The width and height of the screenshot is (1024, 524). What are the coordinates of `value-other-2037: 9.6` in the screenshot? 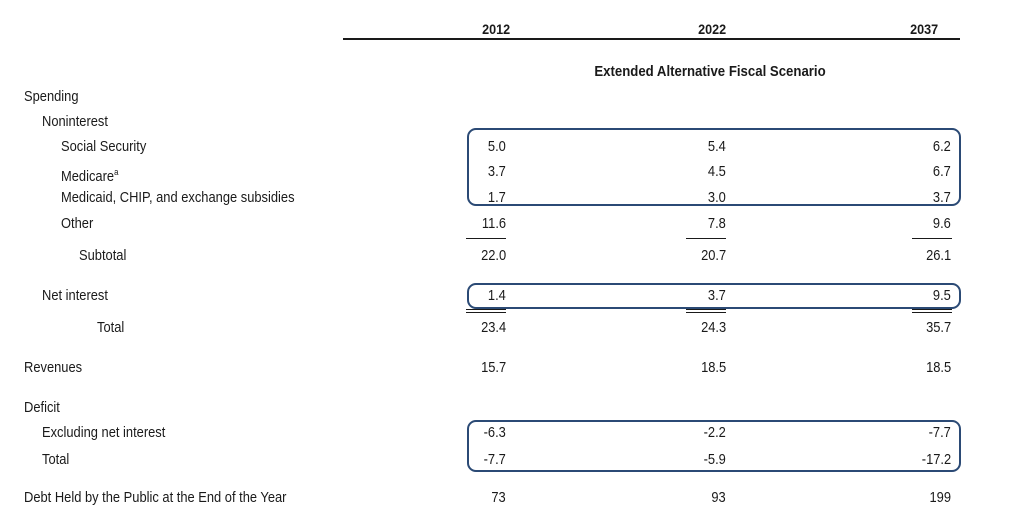 It's located at (942, 223).